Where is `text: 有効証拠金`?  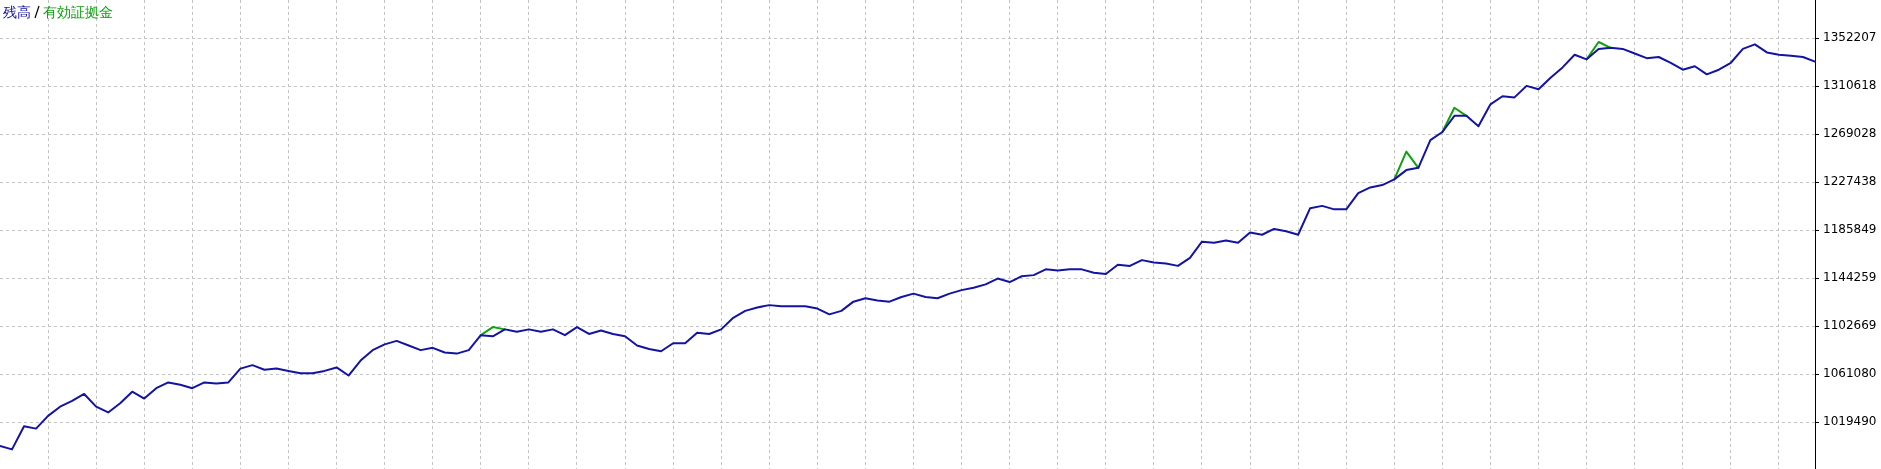 text: 有効証拠金 is located at coordinates (78, 12).